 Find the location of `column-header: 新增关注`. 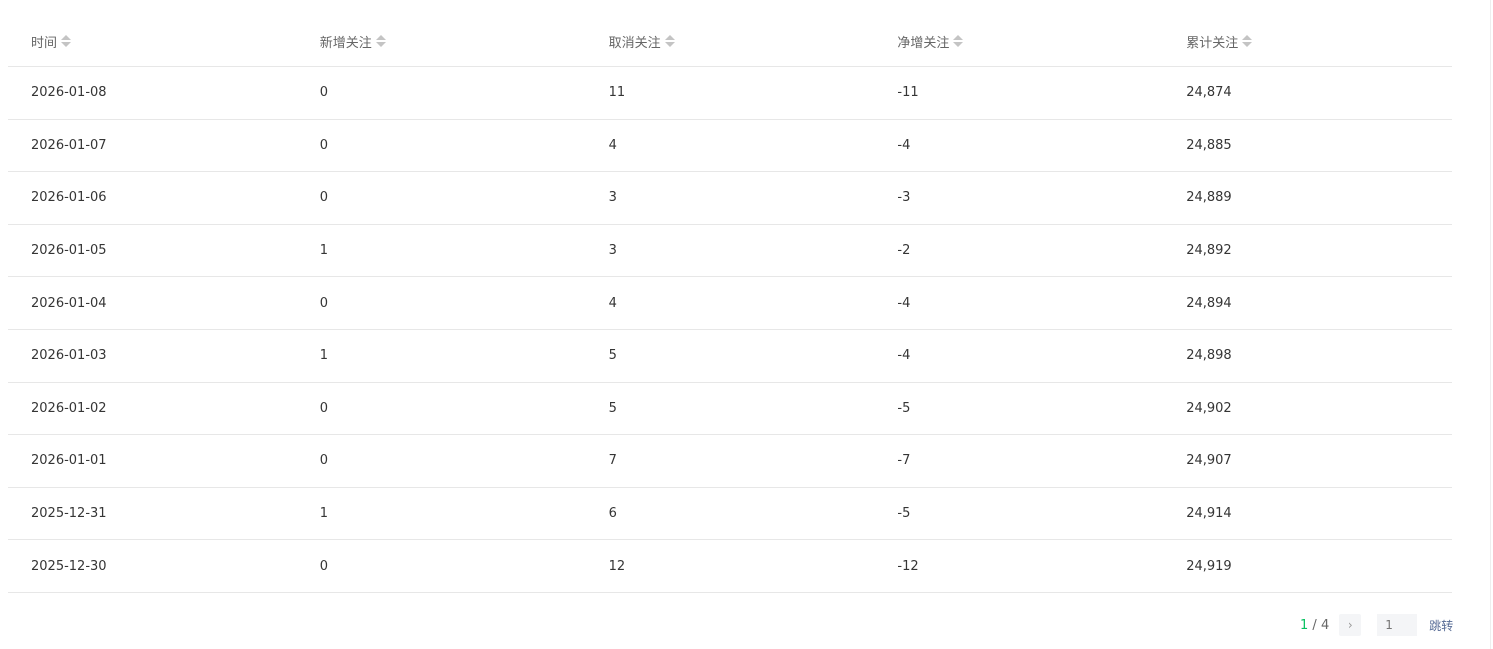

column-header: 新增关注 is located at coordinates (441, 41).